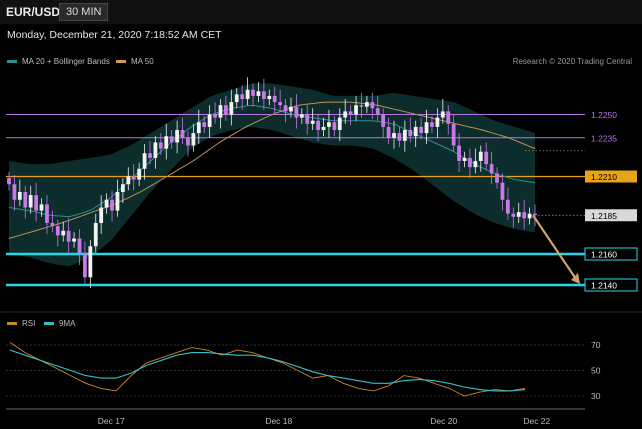 Image resolution: width=642 pixels, height=429 pixels. Describe the element at coordinates (66, 61) in the screenshot. I see `ma20-legend-label: MA 20 + Bollinger Bands` at that location.